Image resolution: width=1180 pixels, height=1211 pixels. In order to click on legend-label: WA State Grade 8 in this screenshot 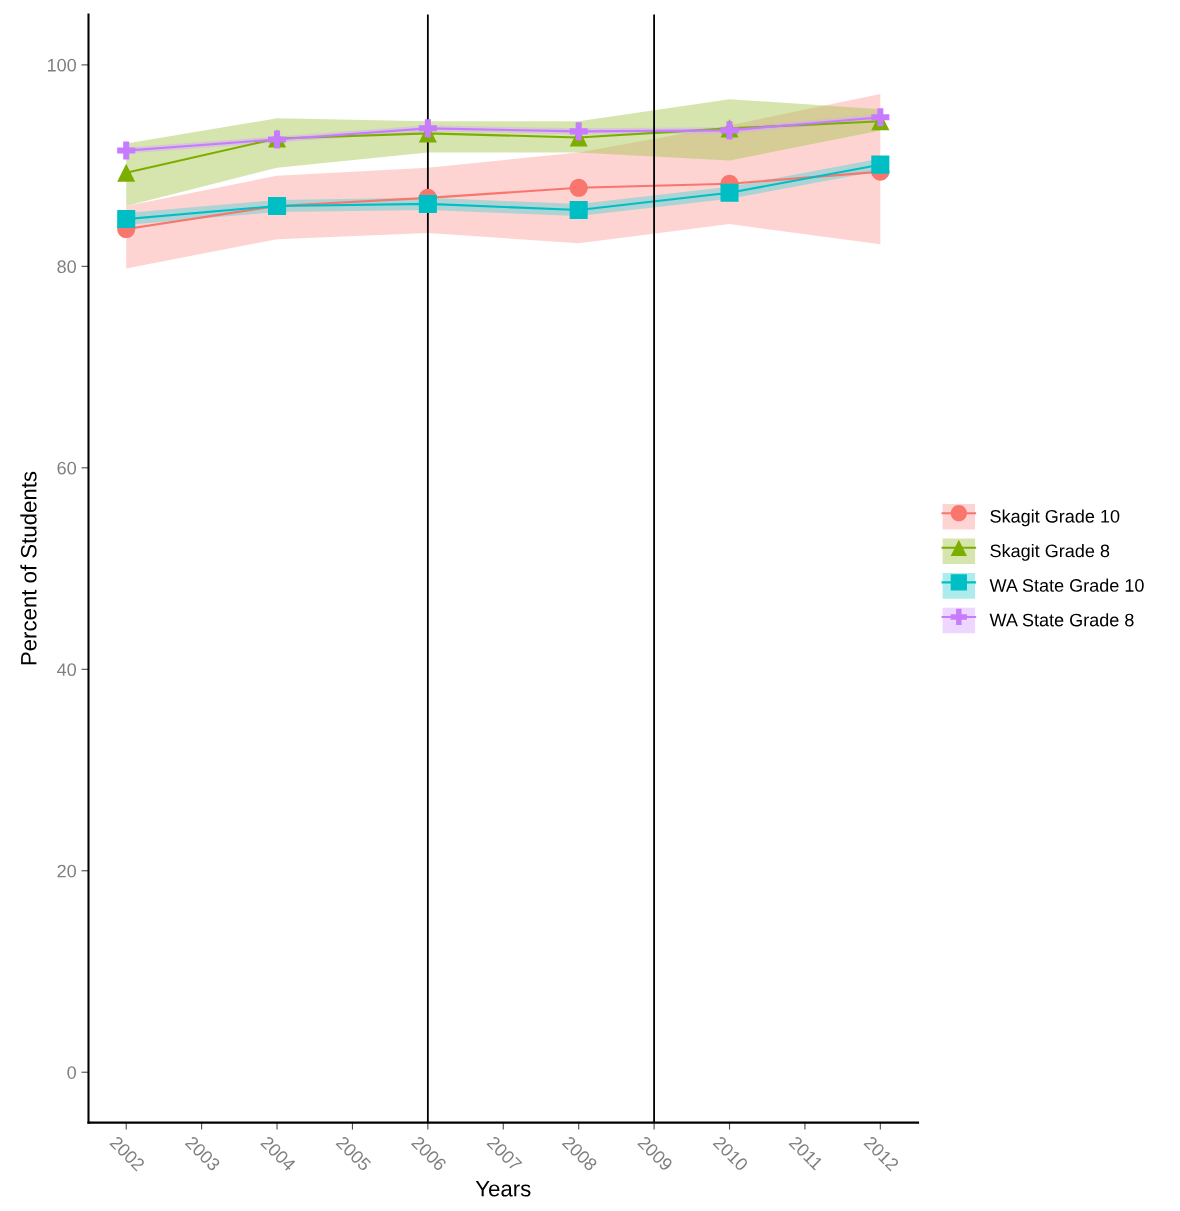, I will do `click(1061, 620)`.